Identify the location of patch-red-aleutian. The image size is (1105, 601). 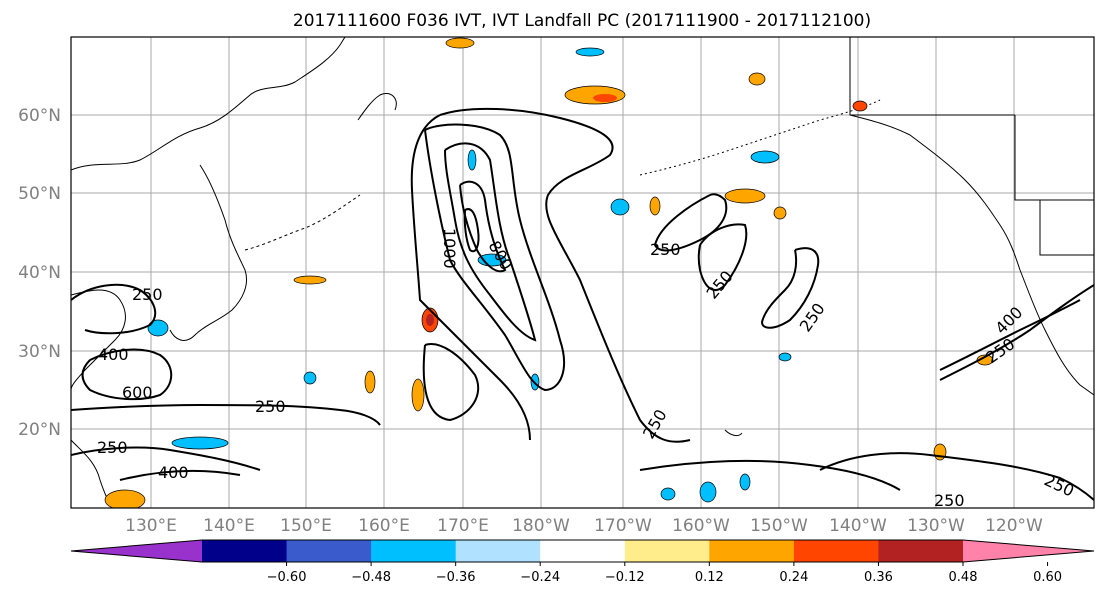
(605, 98).